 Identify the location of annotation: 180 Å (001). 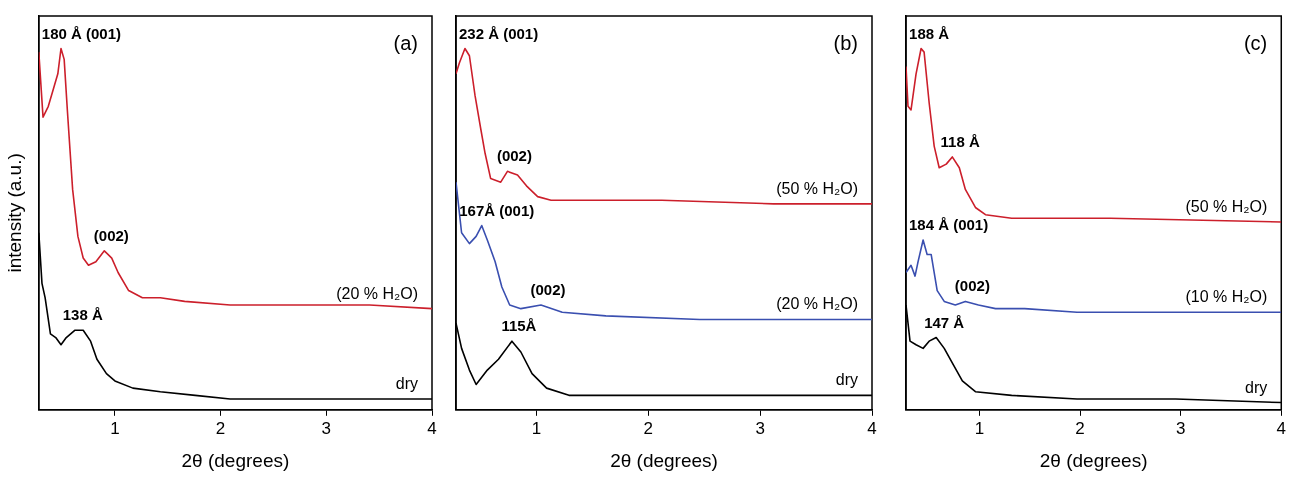
(81, 33).